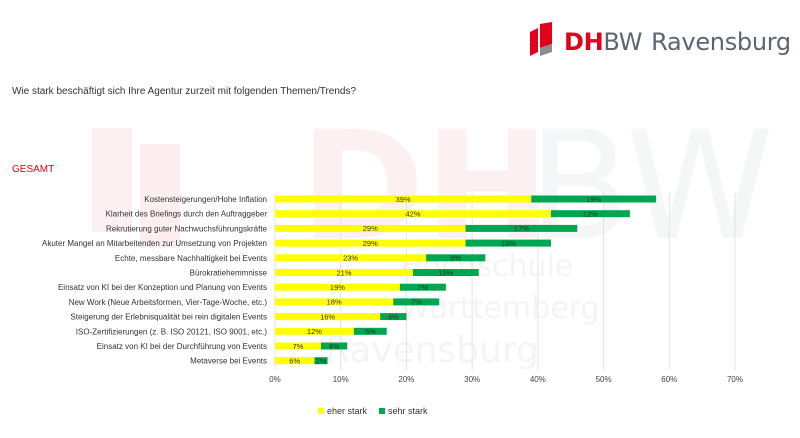 The width and height of the screenshot is (800, 438). What do you see at coordinates (538, 379) in the screenshot?
I see `x-tick-label: 40%` at bounding box center [538, 379].